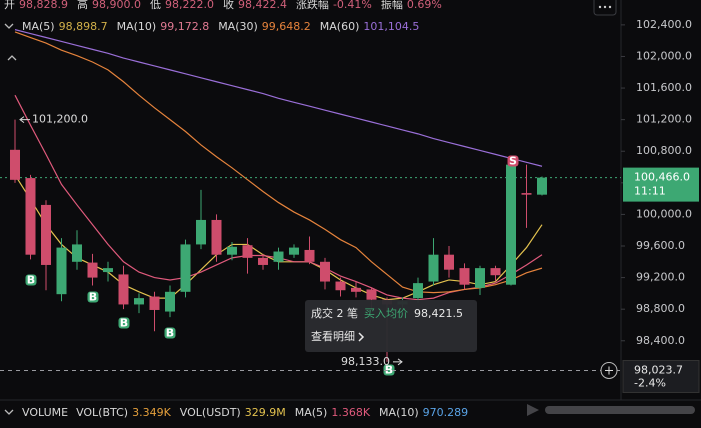 The width and height of the screenshot is (701, 428). I want to click on plus-icon, so click(609, 370).